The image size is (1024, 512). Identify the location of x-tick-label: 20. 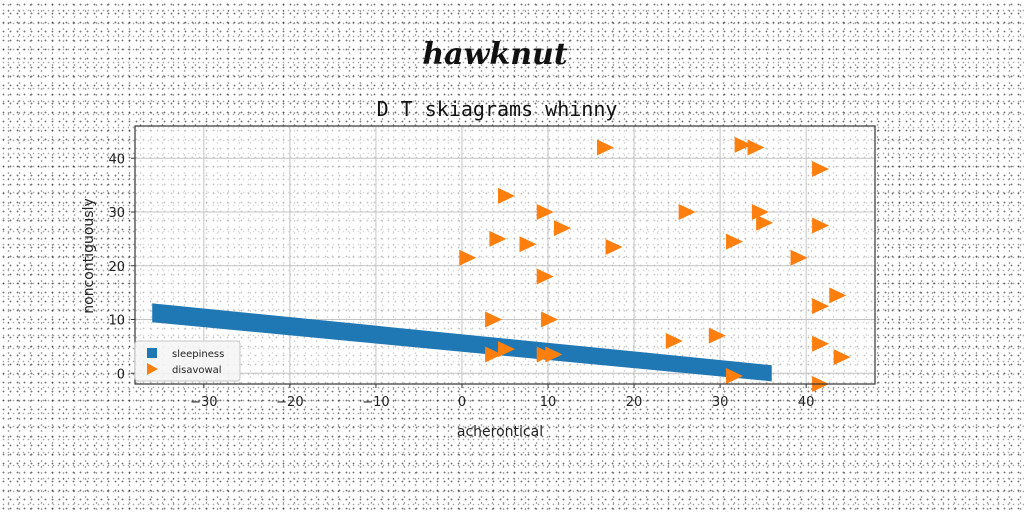
(634, 402).